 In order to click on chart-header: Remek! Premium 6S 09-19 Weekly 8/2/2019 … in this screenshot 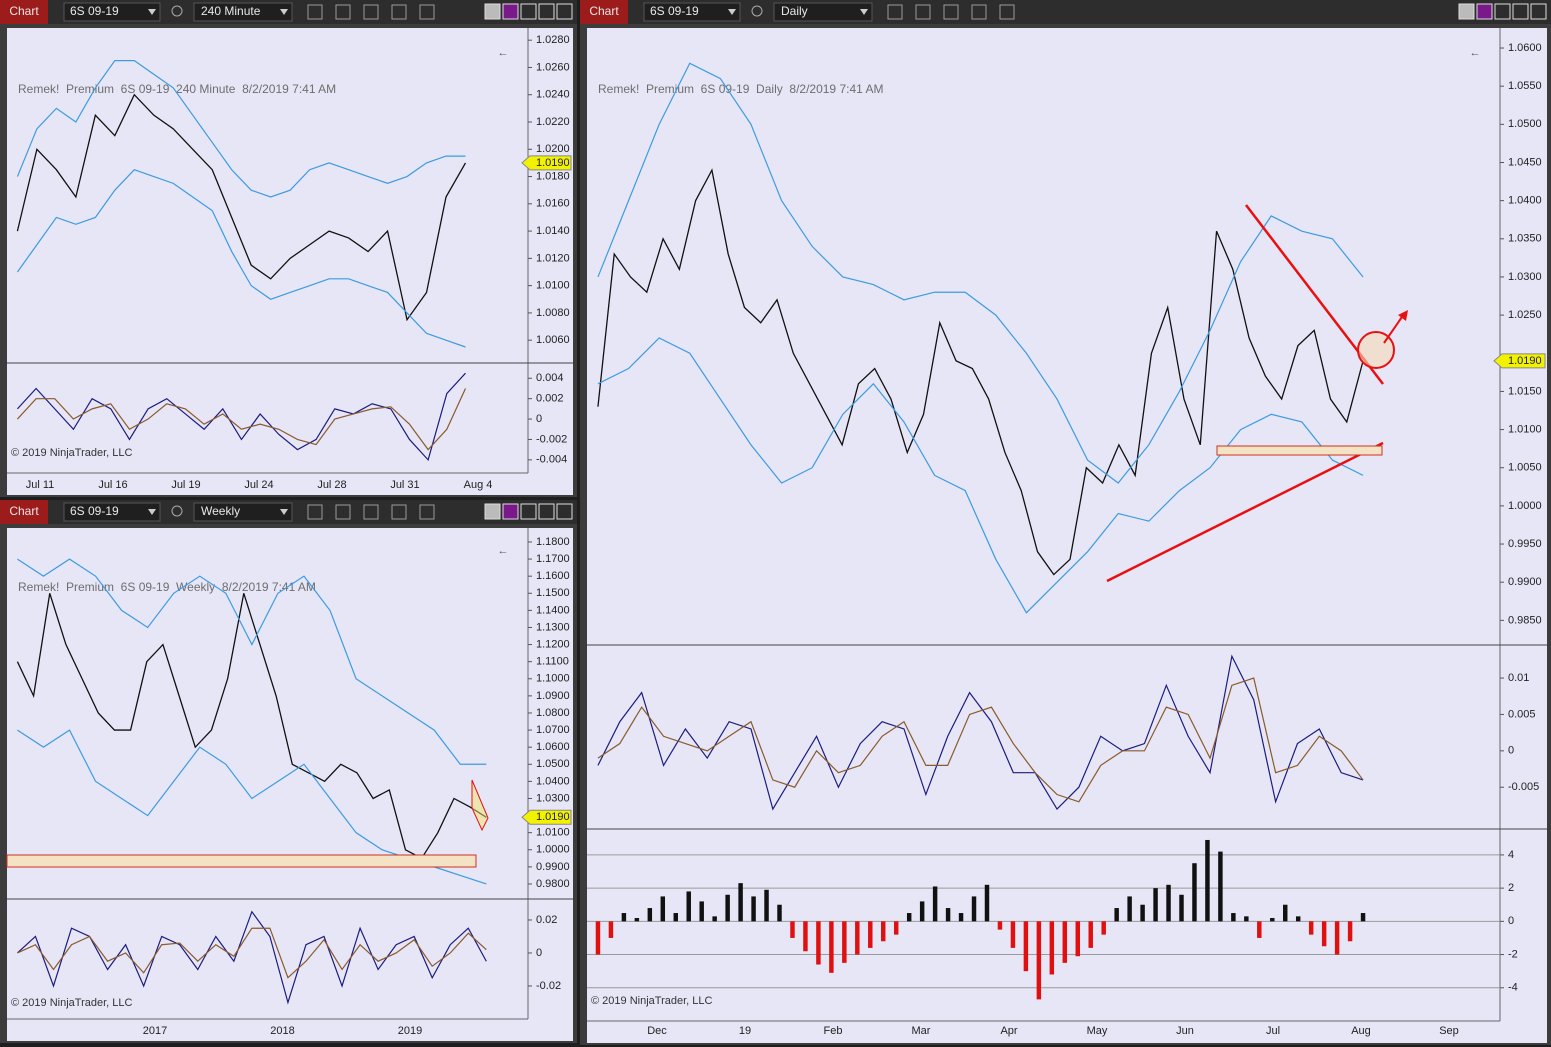, I will do `click(167, 587)`.